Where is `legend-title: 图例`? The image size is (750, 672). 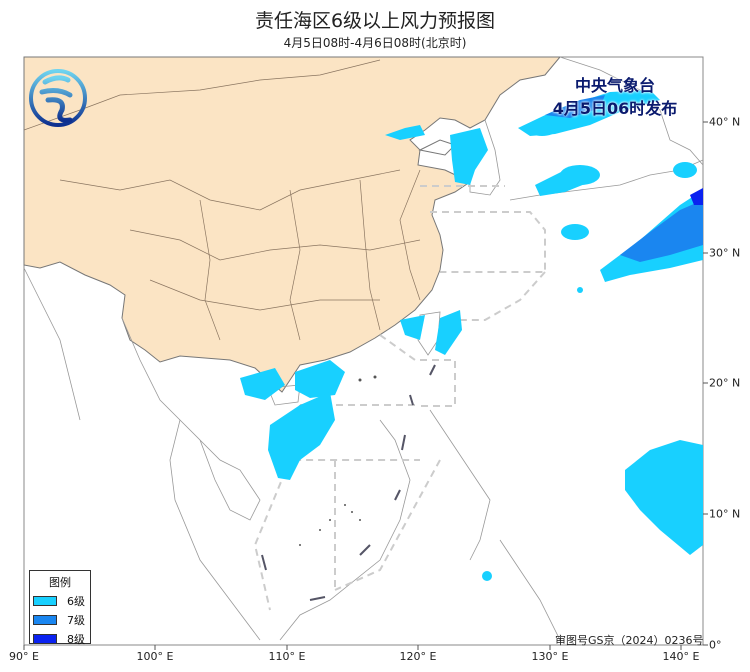 legend-title: 图例 is located at coordinates (60, 582).